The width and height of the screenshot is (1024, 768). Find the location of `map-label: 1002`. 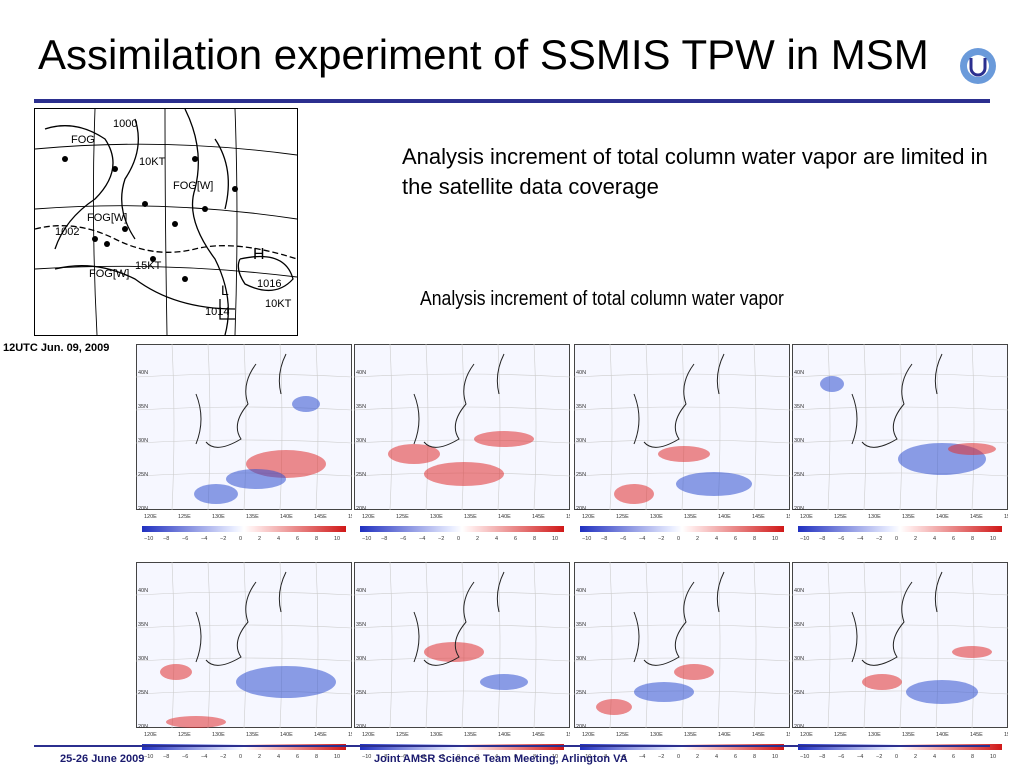

map-label: 1002 is located at coordinates (67, 232).